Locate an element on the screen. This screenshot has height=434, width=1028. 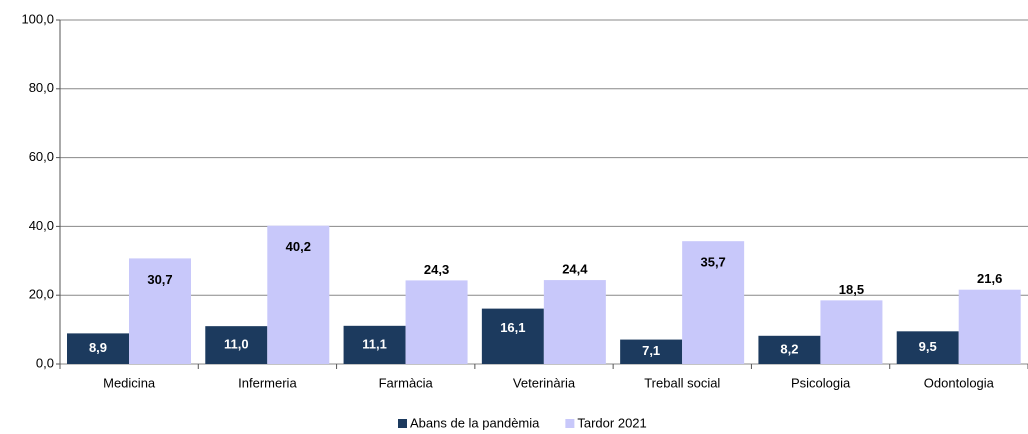
data-label: 7,1 is located at coordinates (651, 350).